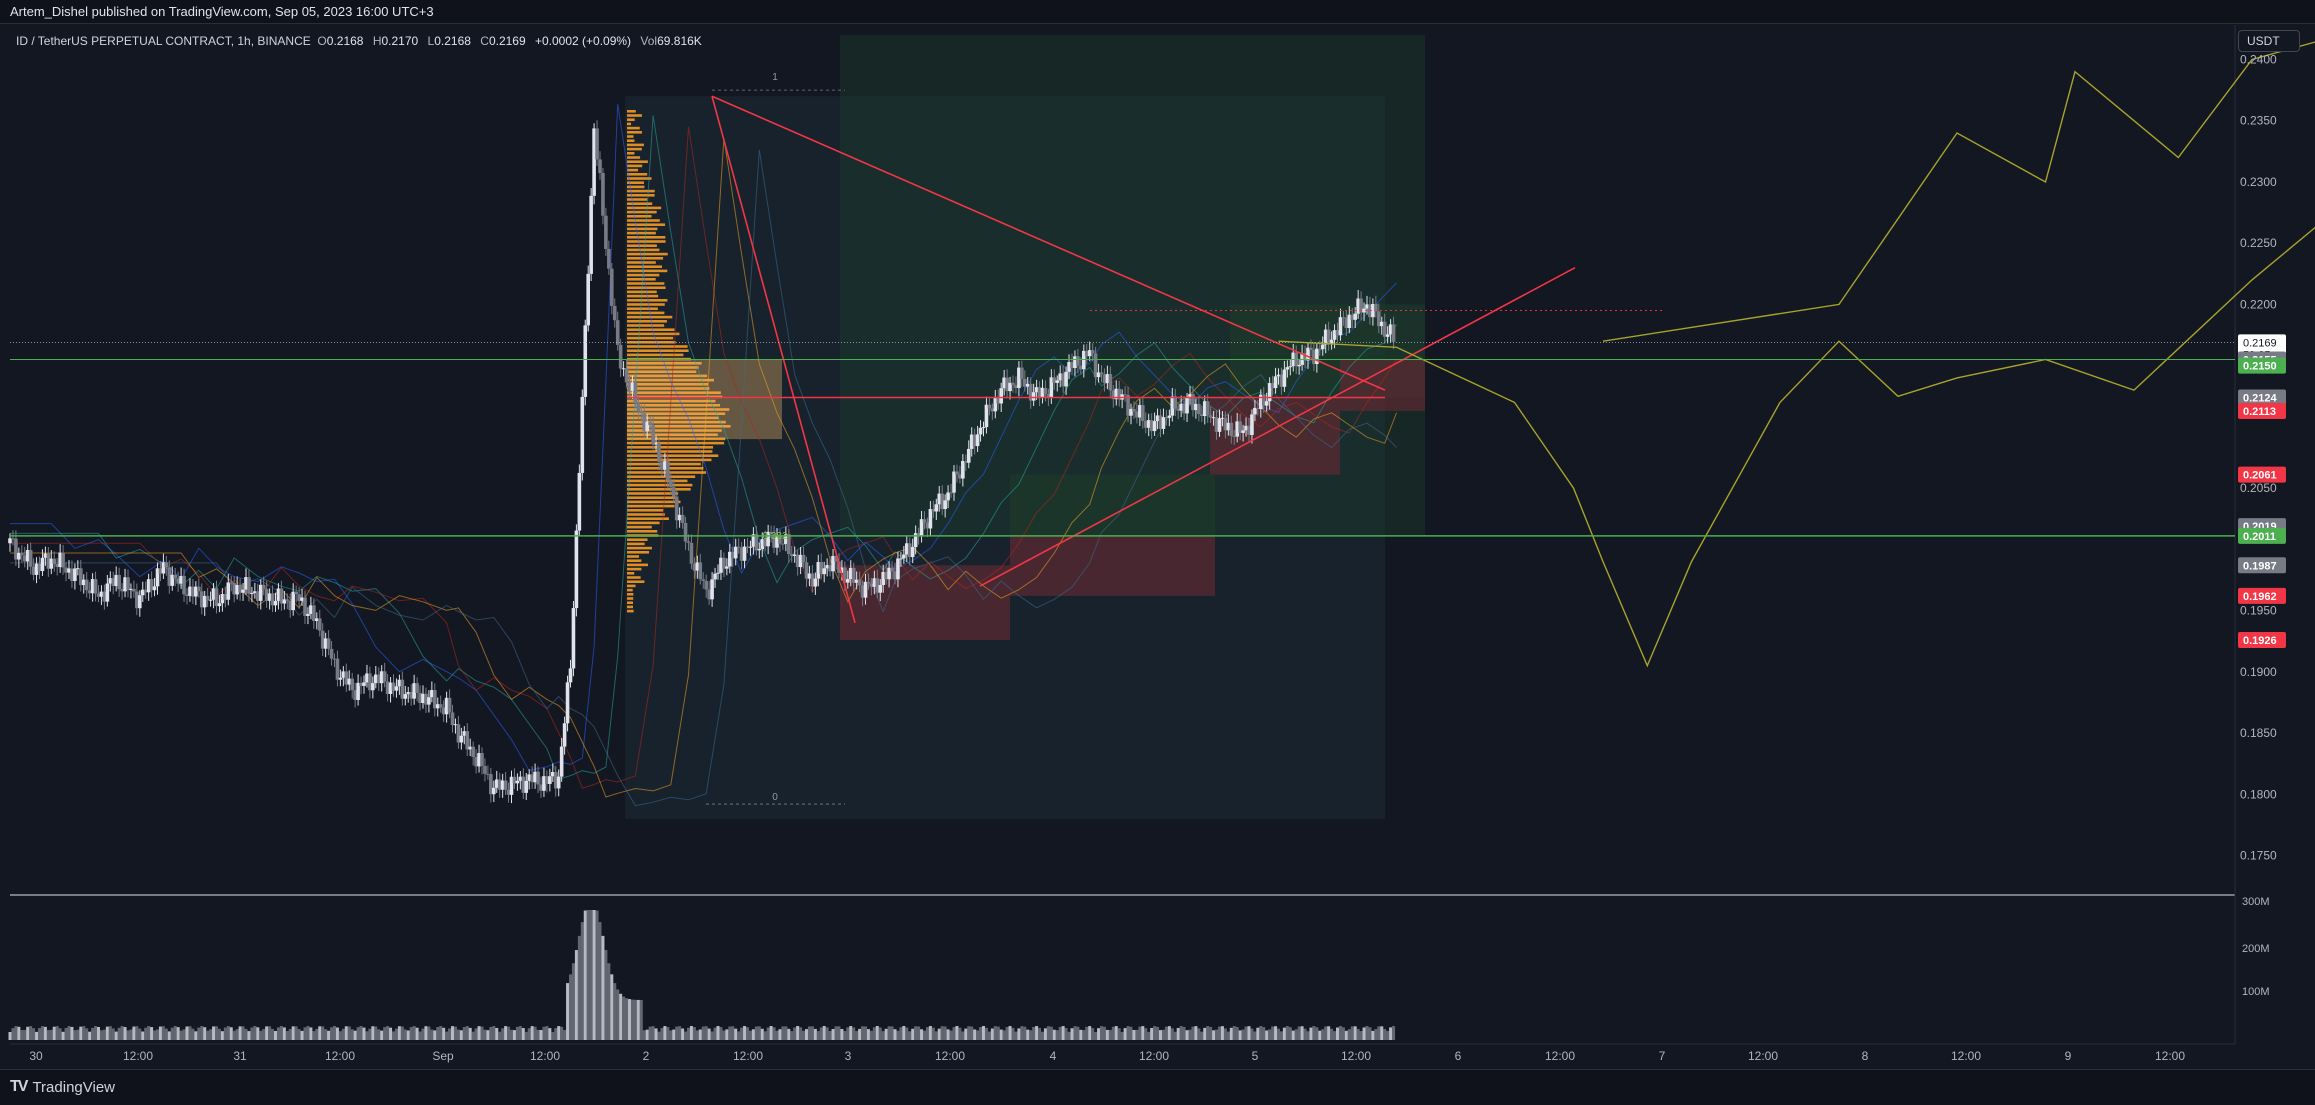 This screenshot has width=2315, height=1105. Describe the element at coordinates (2260, 367) in the screenshot. I see `price-badge-value: 0.2150` at that location.